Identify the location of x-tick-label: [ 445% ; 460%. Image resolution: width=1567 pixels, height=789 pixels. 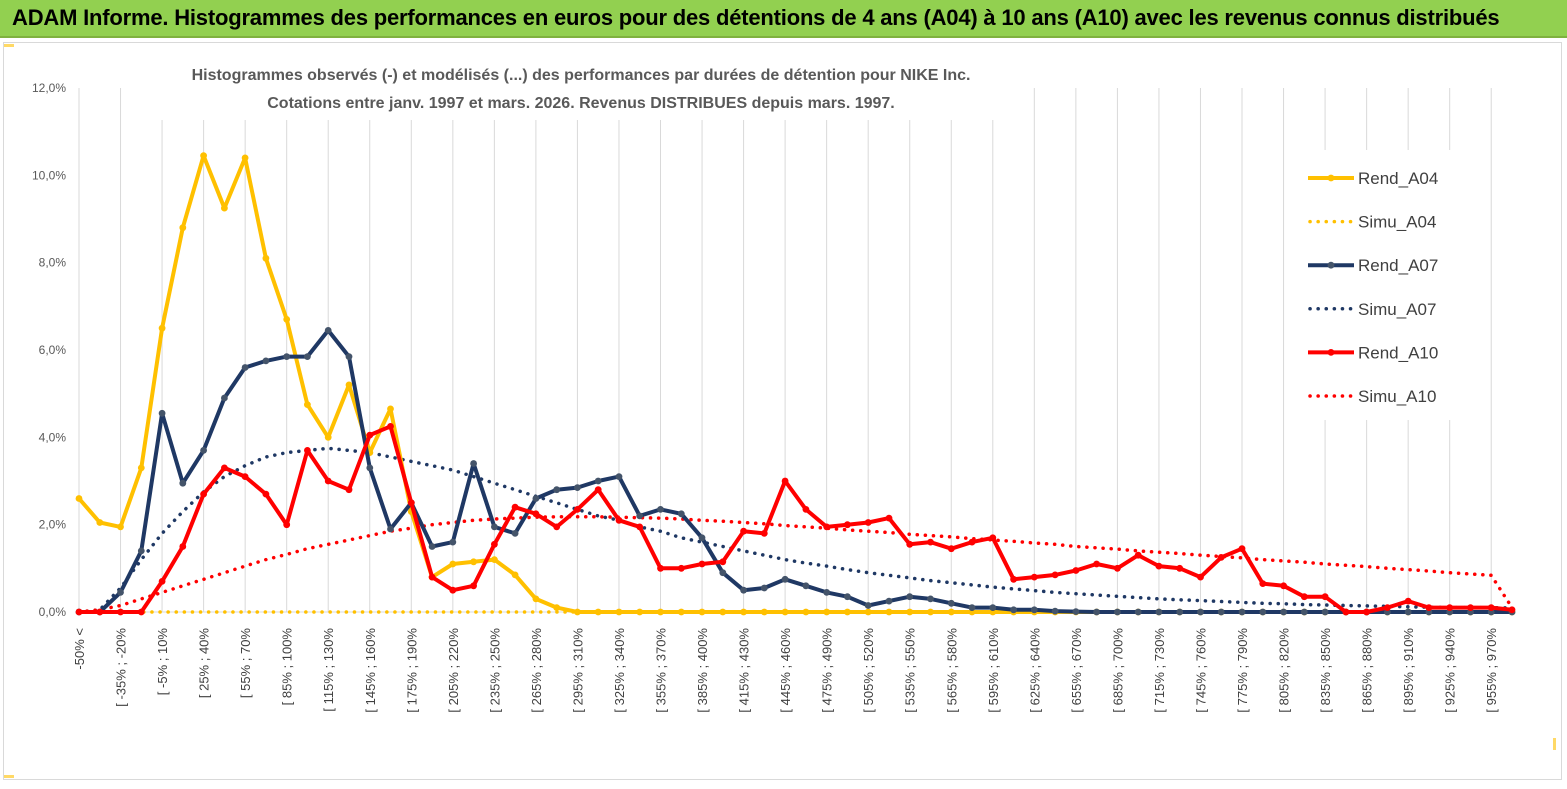
(785, 670).